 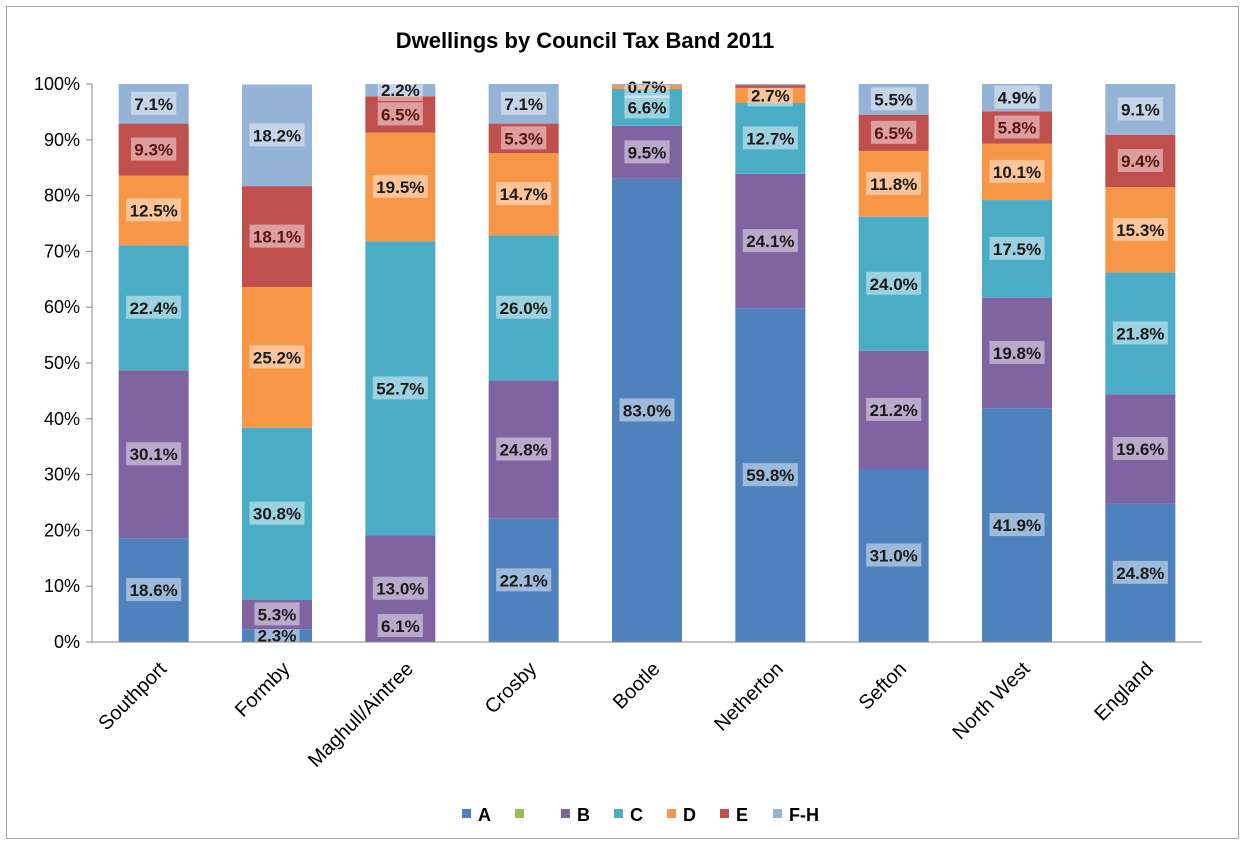 I want to click on data-label: 5.5%, so click(x=893, y=99).